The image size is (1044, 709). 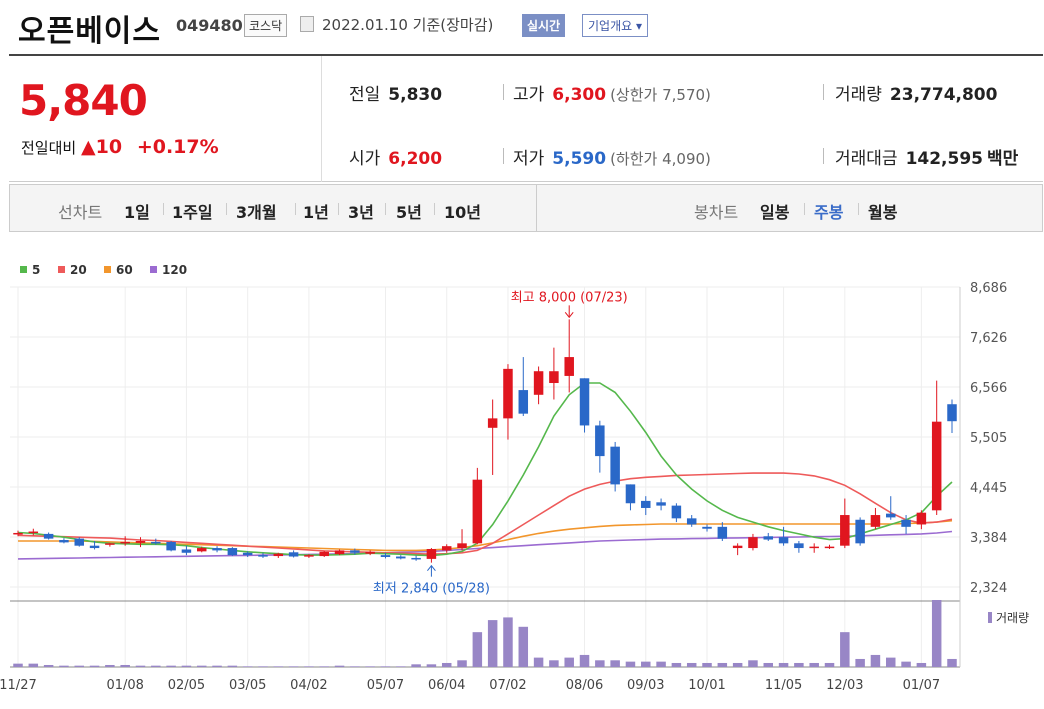 What do you see at coordinates (124, 685) in the screenshot?
I see `x-tick-label: 01/08` at bounding box center [124, 685].